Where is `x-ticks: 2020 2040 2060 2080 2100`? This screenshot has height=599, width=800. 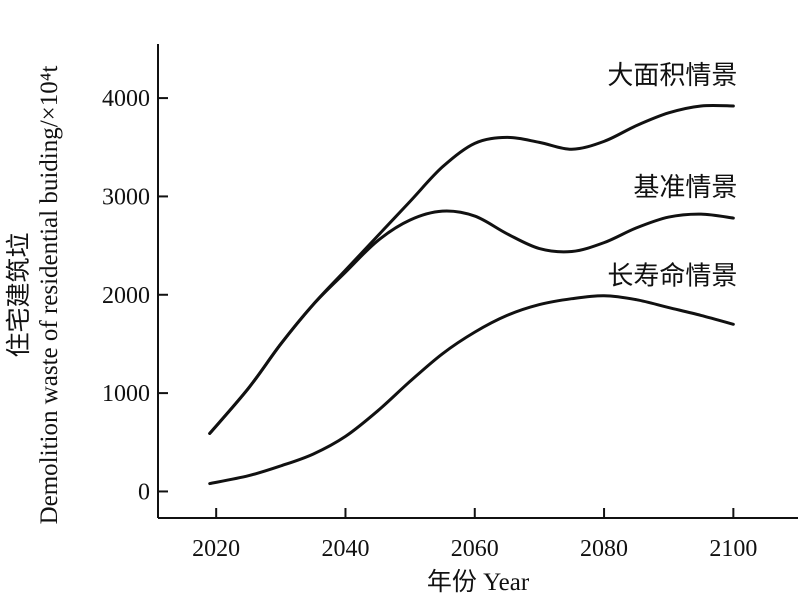
x-ticks: 2020 2040 2060 2080 2100 is located at coordinates (474, 535).